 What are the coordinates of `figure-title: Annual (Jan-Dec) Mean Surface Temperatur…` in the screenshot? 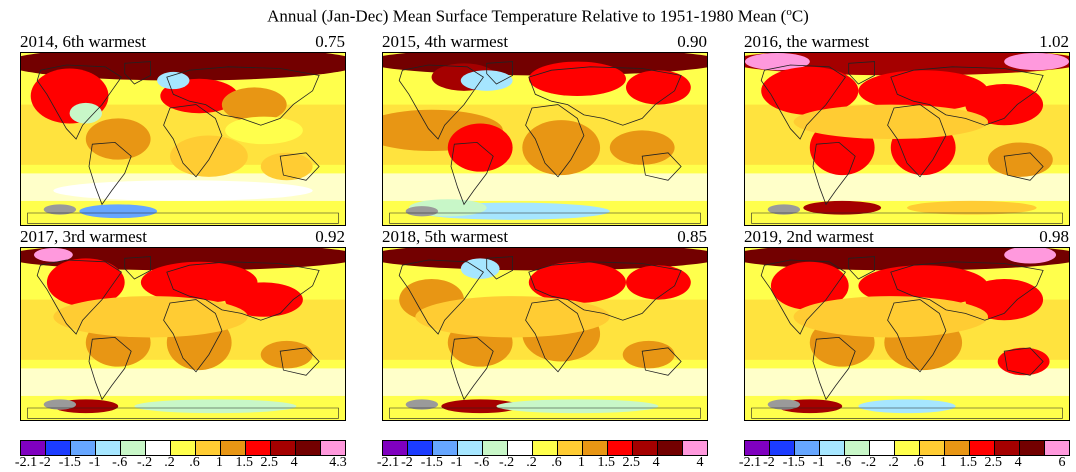 It's located at (538, 16).